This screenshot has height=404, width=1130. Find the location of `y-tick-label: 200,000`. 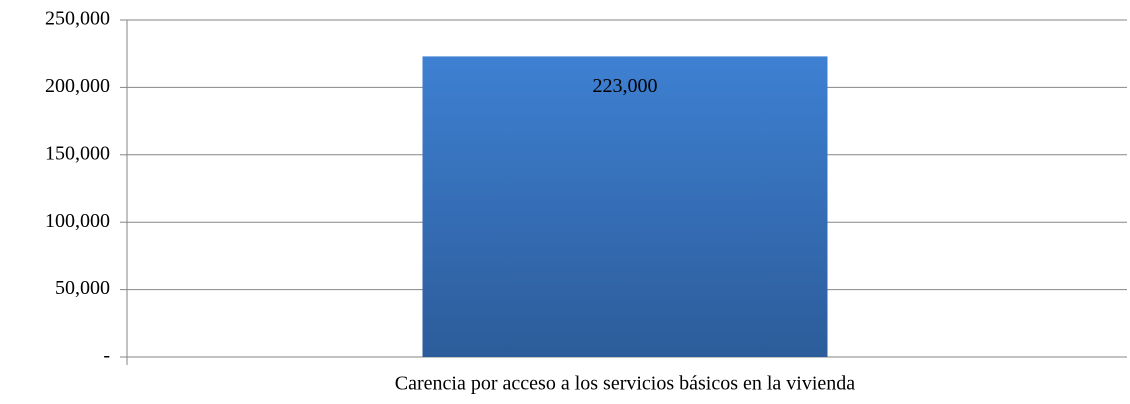

y-tick-label: 200,000 is located at coordinates (77, 86).